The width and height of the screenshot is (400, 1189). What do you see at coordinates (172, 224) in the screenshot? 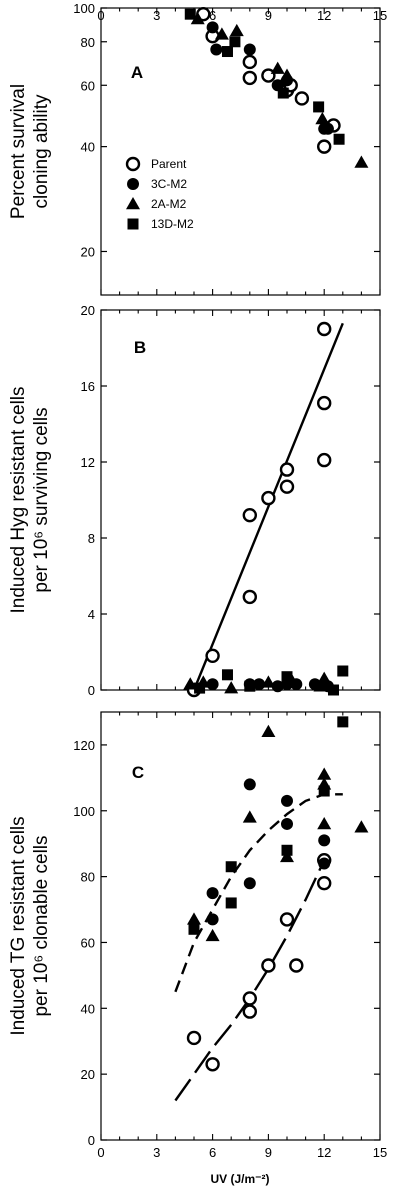
I see `legend-label: 13D-M2` at bounding box center [172, 224].